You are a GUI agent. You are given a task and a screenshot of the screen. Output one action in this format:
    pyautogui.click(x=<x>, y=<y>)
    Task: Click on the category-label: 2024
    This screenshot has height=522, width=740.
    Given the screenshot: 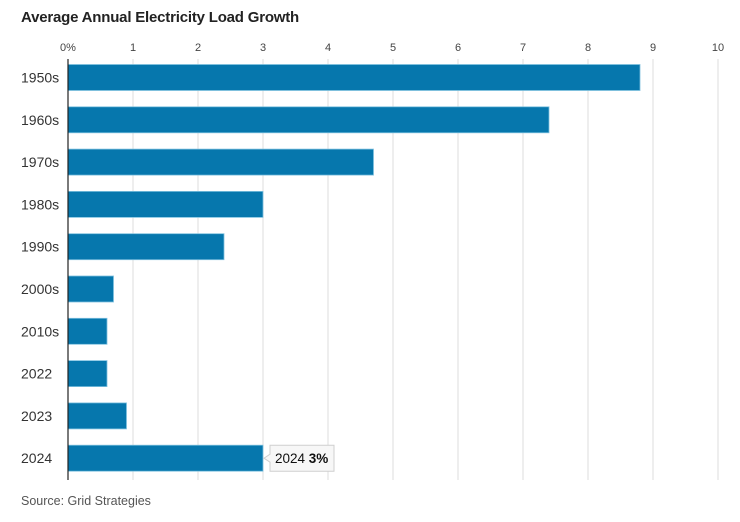 What is the action you would take?
    pyautogui.click(x=36, y=458)
    